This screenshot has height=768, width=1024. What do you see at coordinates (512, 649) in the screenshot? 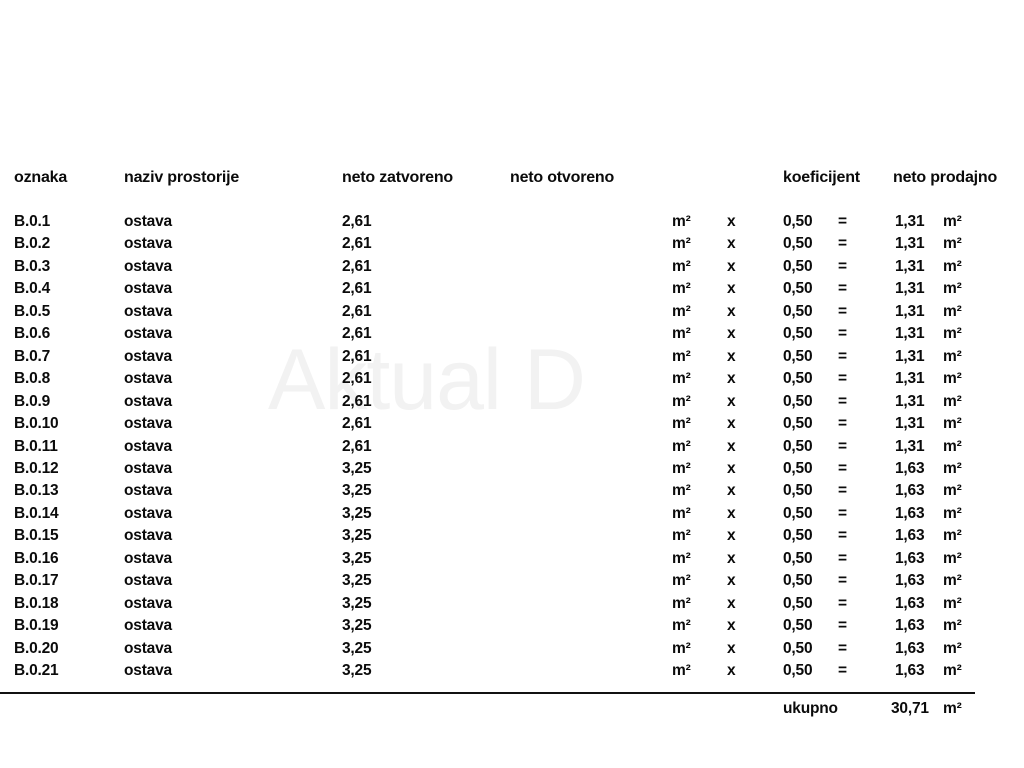
I see `table-row: B.0.20 ostava 3,25 m² x 0,50 = 1,63 m²` at bounding box center [512, 649].